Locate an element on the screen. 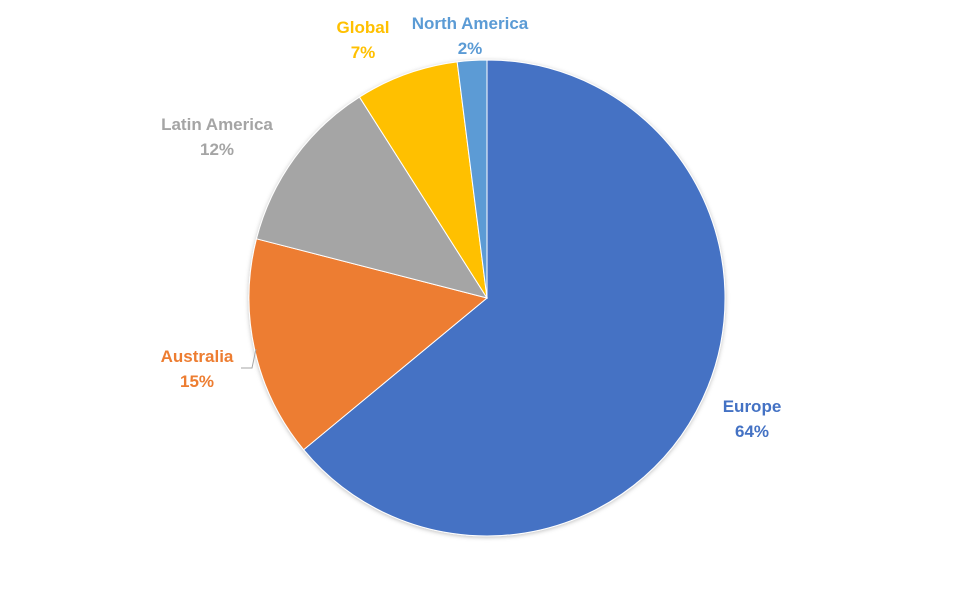 The image size is (975, 597). pie-slice-australia is located at coordinates (368, 344).